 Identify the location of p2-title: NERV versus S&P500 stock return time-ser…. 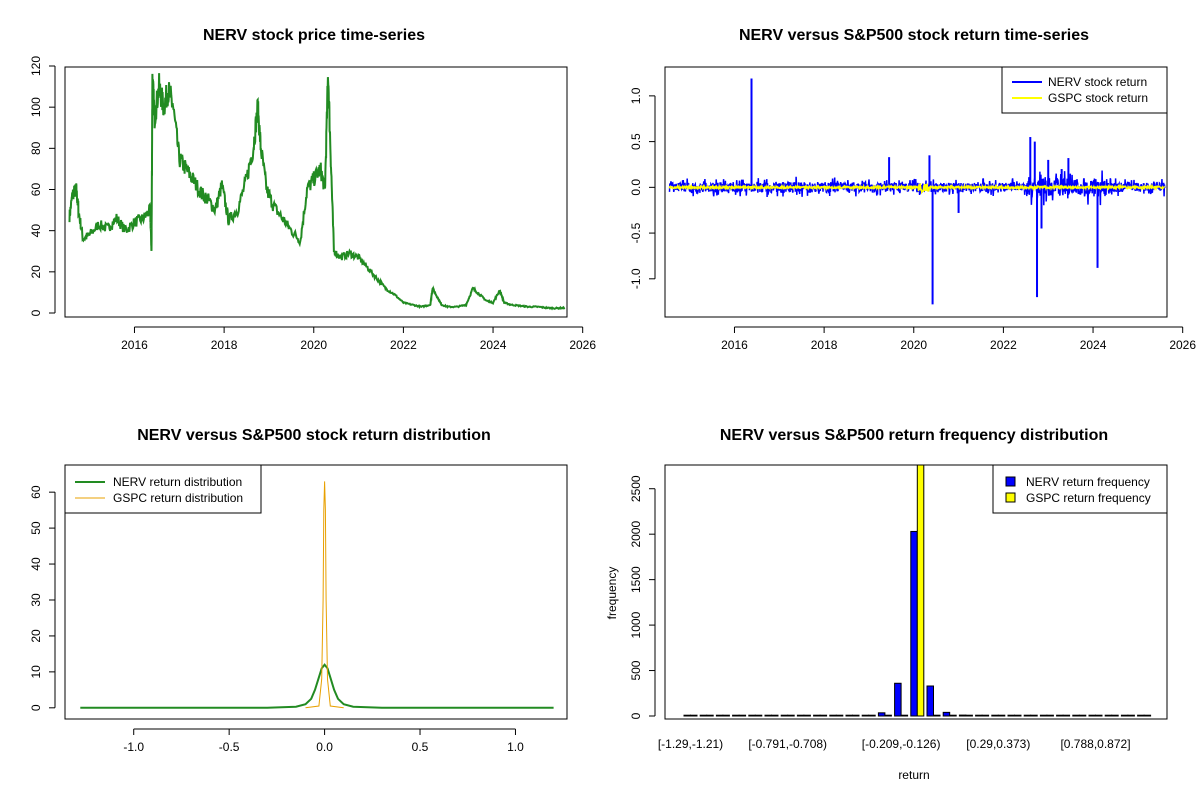
(914, 35).